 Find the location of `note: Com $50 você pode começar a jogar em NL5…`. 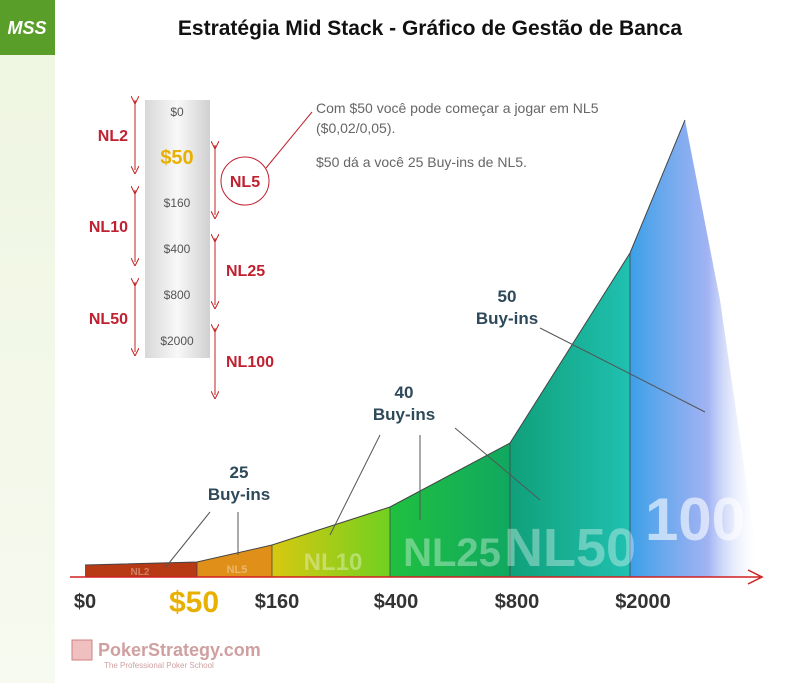

note: Com $50 você pode começar a jogar em NL5… is located at coordinates (457, 135).